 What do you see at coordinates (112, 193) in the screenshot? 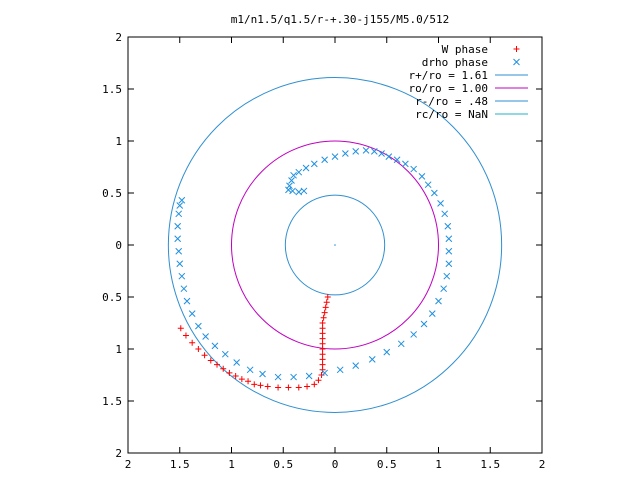
I see `y-tick-label: 0.5` at bounding box center [112, 193].